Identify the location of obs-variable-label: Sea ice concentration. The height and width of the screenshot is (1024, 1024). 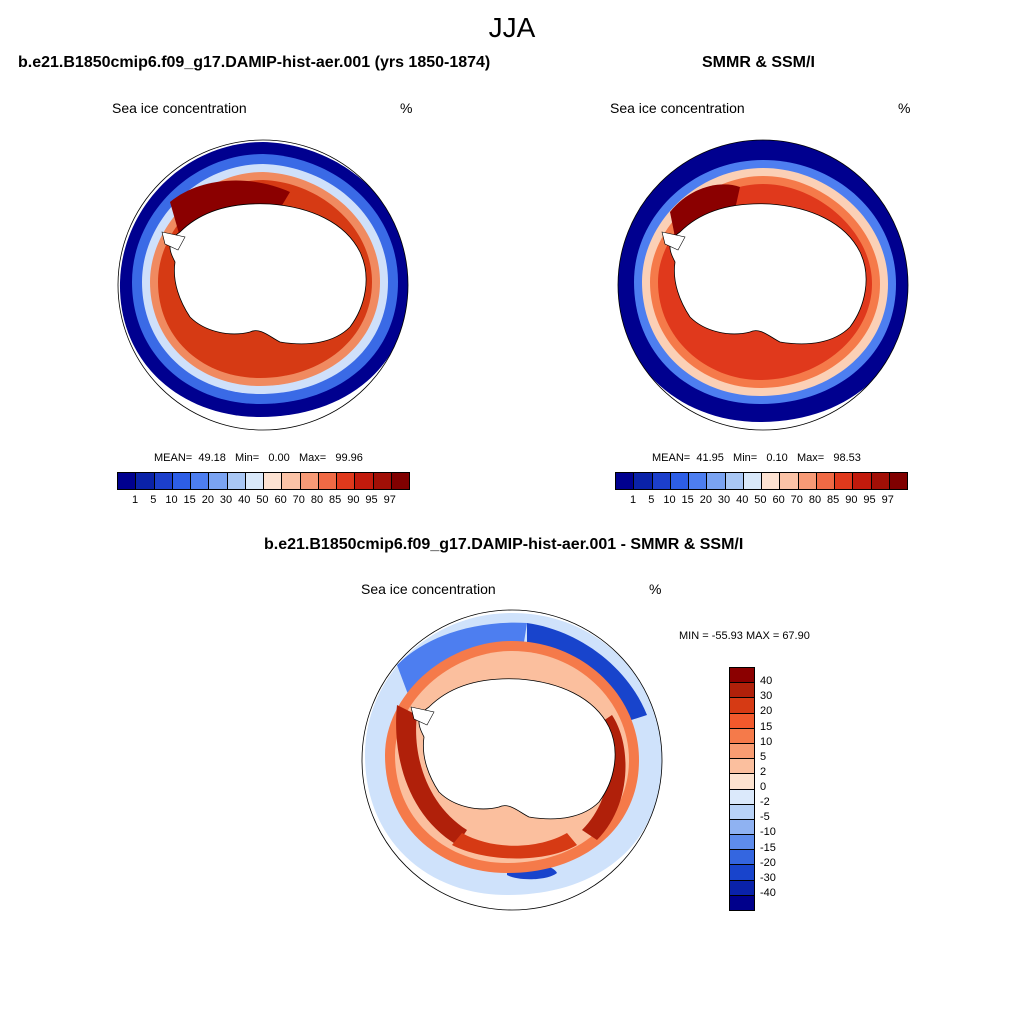
(677, 108).